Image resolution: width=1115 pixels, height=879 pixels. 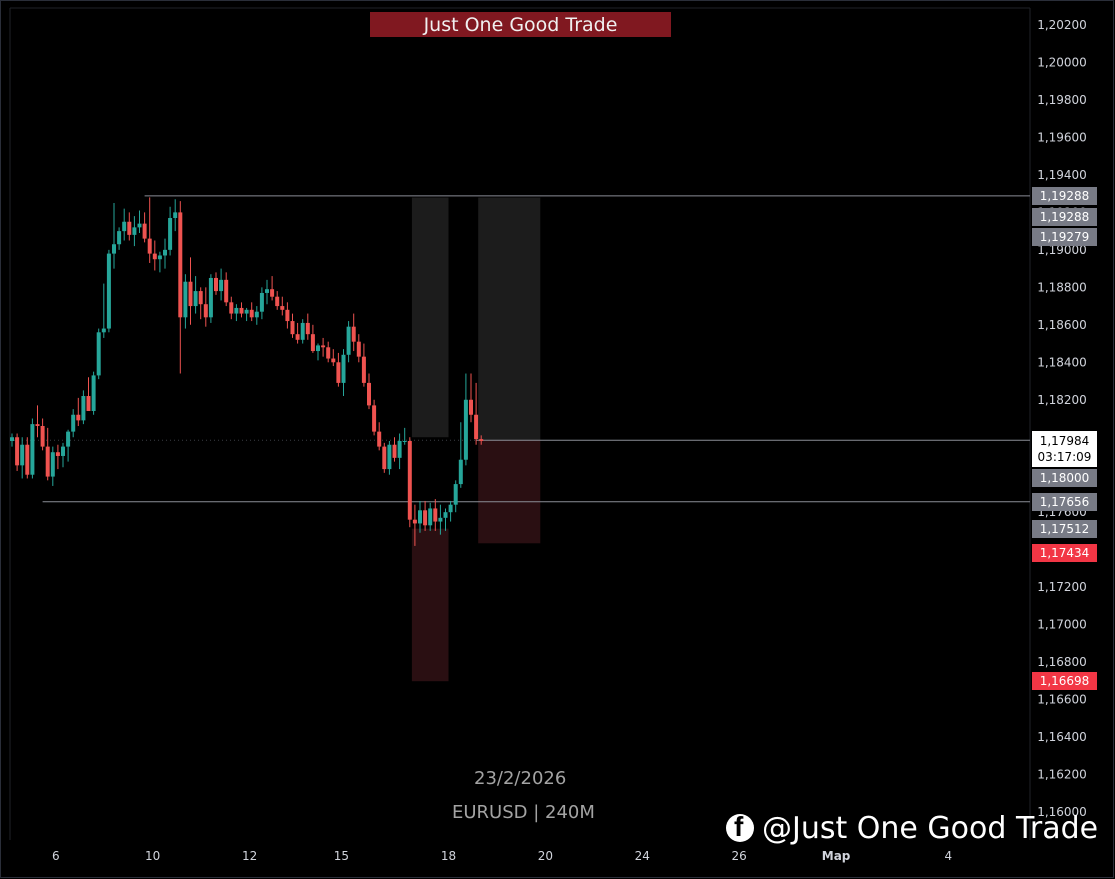 I want to click on y-tick-label: 1,16000, so click(x=1062, y=812).